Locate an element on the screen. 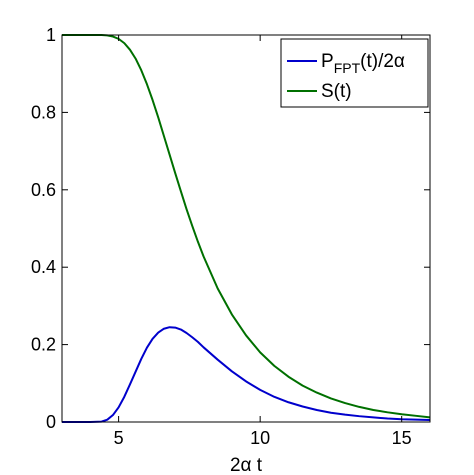 This screenshot has height=475, width=474. legend-box is located at coordinates (354, 73).